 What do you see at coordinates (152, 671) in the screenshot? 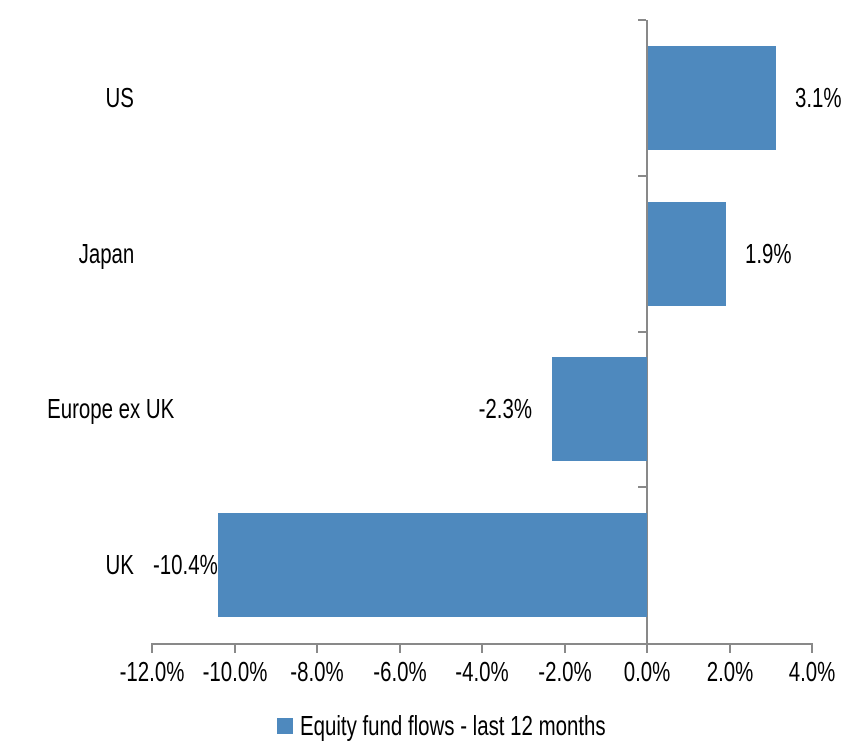
I see `x-axis-tick-label-12.0: -12.0%` at bounding box center [152, 671].